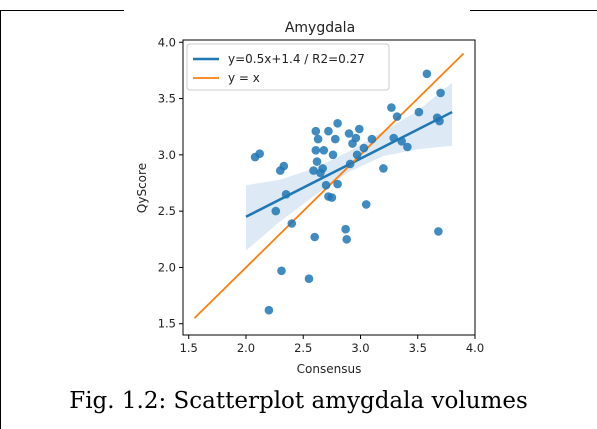  What do you see at coordinates (296, 59) in the screenshot?
I see `legend-entry-fit: y=0.5x+1.4 / R2=0.27` at bounding box center [296, 59].